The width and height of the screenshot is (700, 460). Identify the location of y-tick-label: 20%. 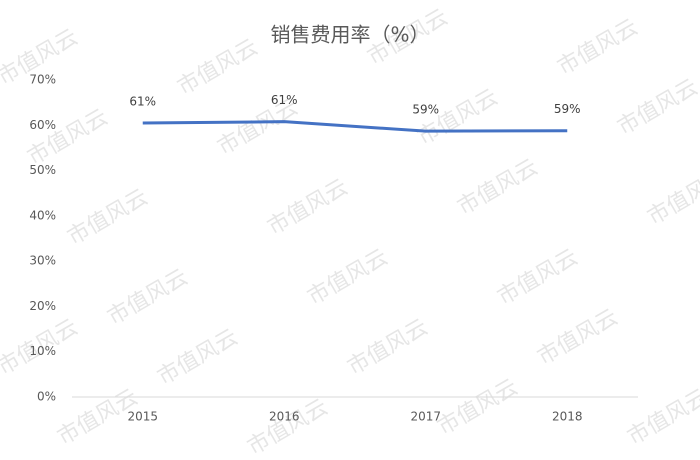
(42, 306).